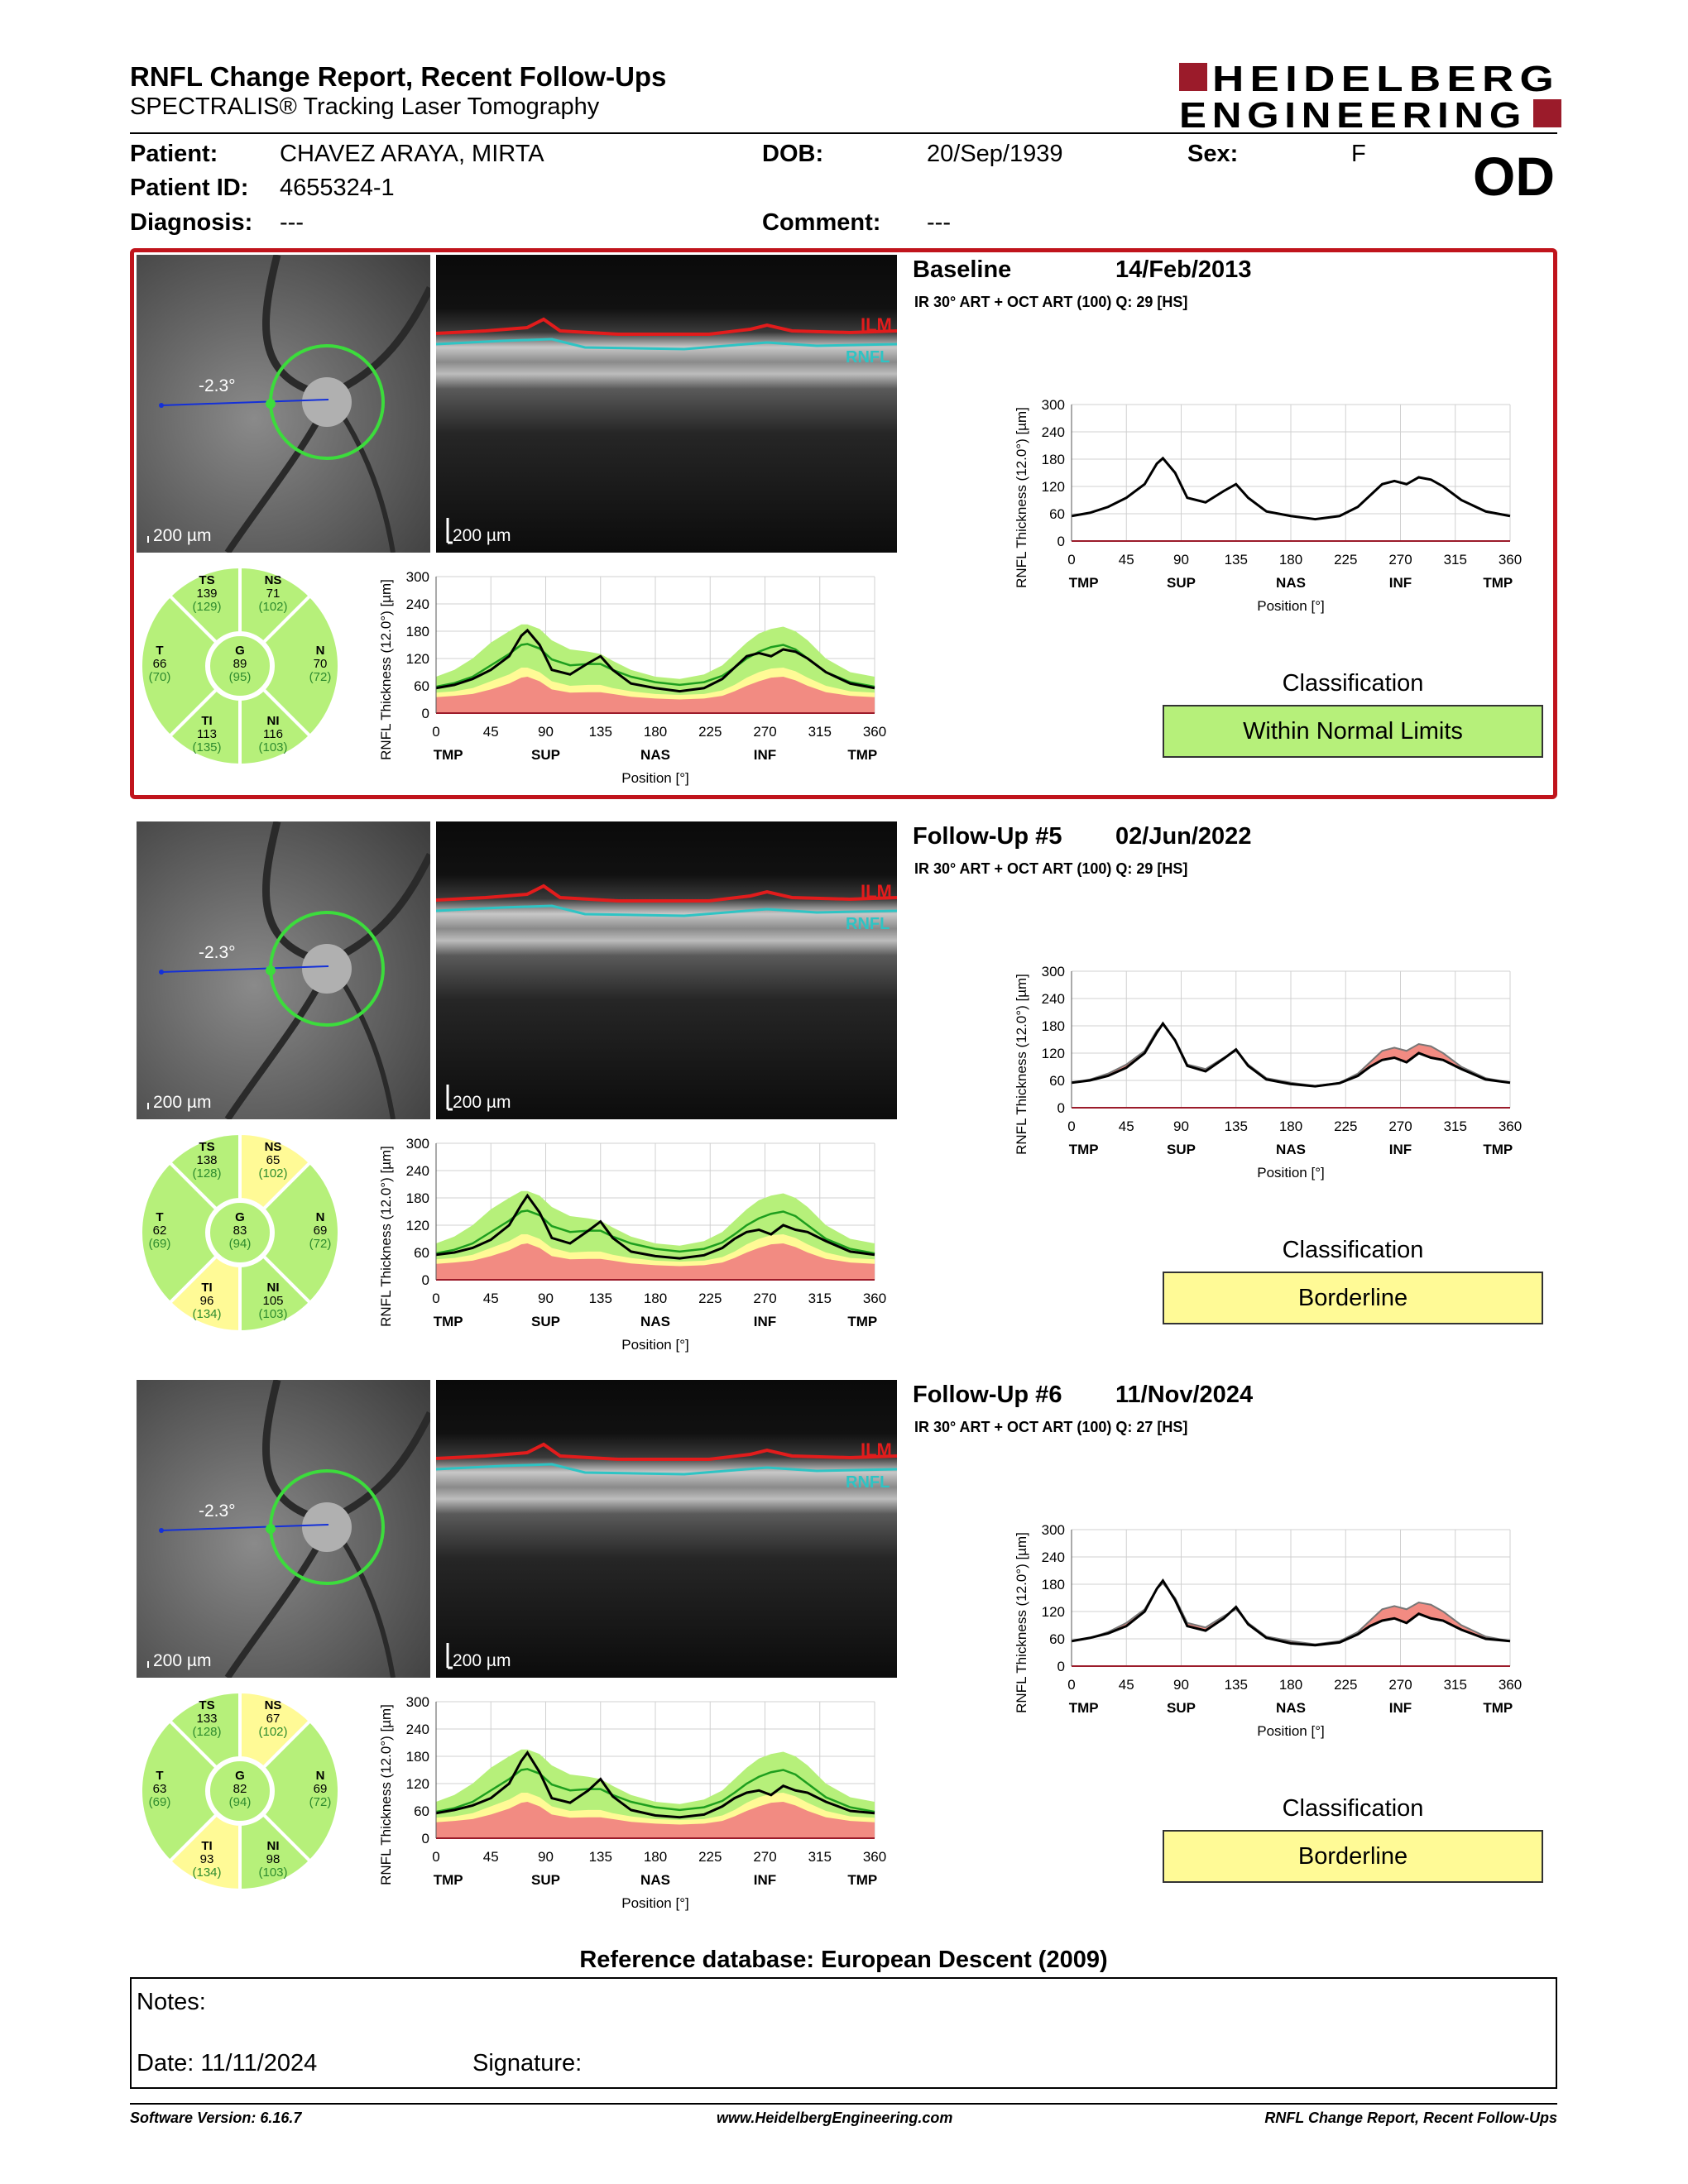  I want to click on acquisition-info: IR 30° ART + OCT ART (100) Q: 29 [HS], so click(1051, 302).